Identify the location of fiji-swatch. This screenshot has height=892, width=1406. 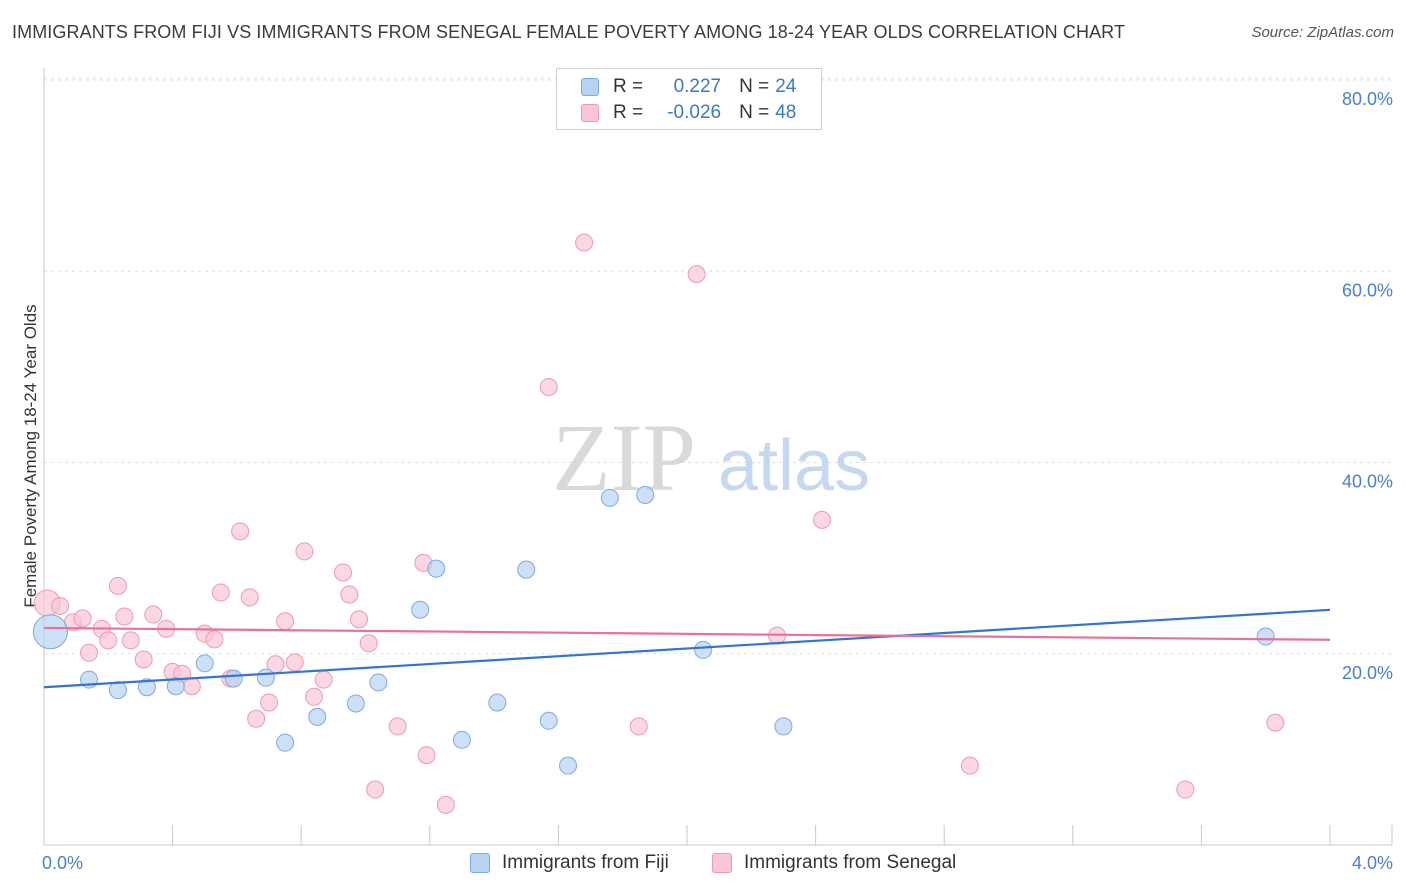
(590, 87).